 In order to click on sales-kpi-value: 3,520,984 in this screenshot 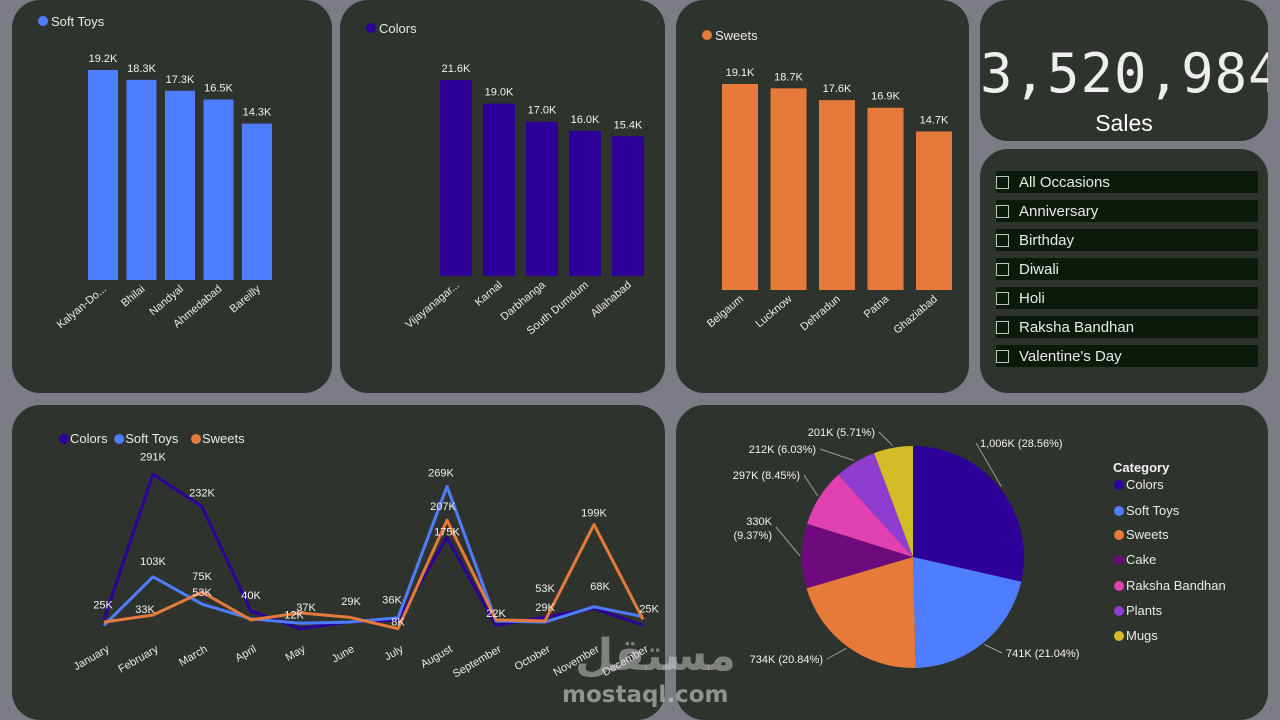, I will do `click(1124, 73)`.